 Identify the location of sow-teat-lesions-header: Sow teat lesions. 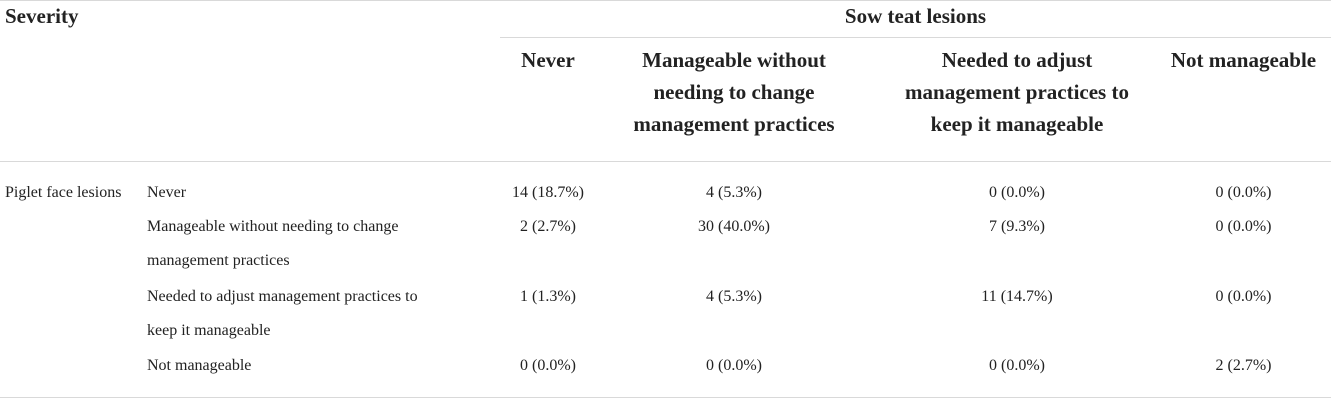
(915, 16).